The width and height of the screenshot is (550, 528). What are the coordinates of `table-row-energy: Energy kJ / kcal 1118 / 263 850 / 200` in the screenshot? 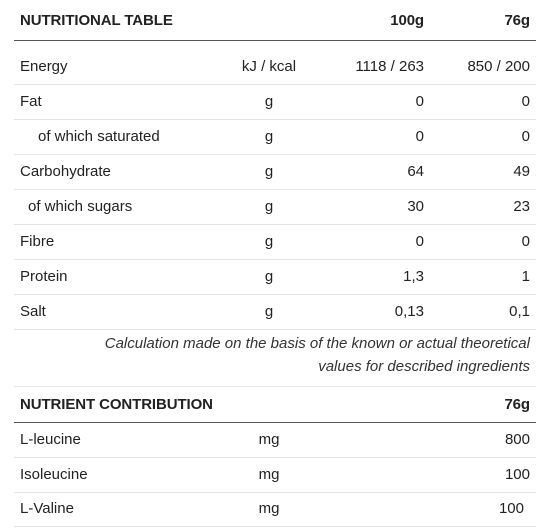 It's located at (275, 71).